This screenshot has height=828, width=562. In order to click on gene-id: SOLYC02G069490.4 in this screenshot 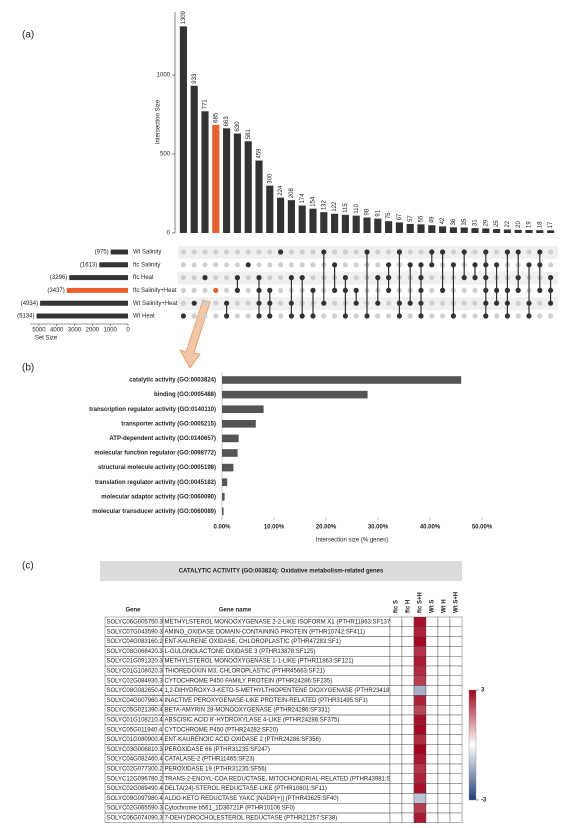, I will do `click(135, 789)`.